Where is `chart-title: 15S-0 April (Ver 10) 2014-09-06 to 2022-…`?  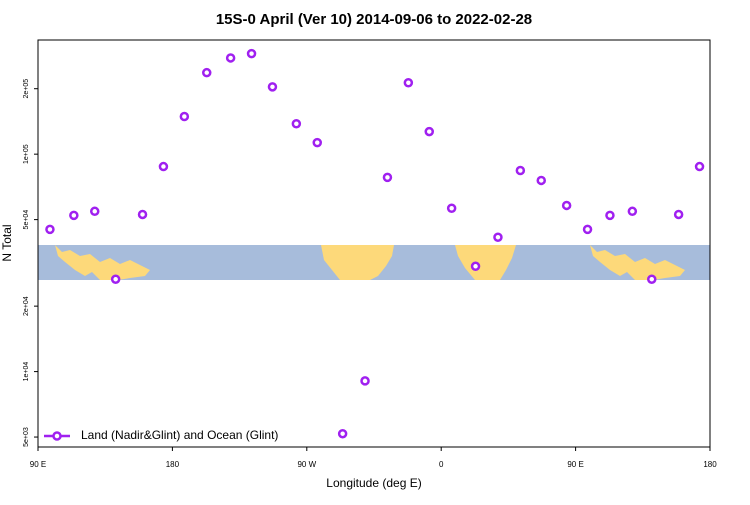 chart-title: 15S-0 April (Ver 10) 2014-09-06 to 2022-… is located at coordinates (374, 19).